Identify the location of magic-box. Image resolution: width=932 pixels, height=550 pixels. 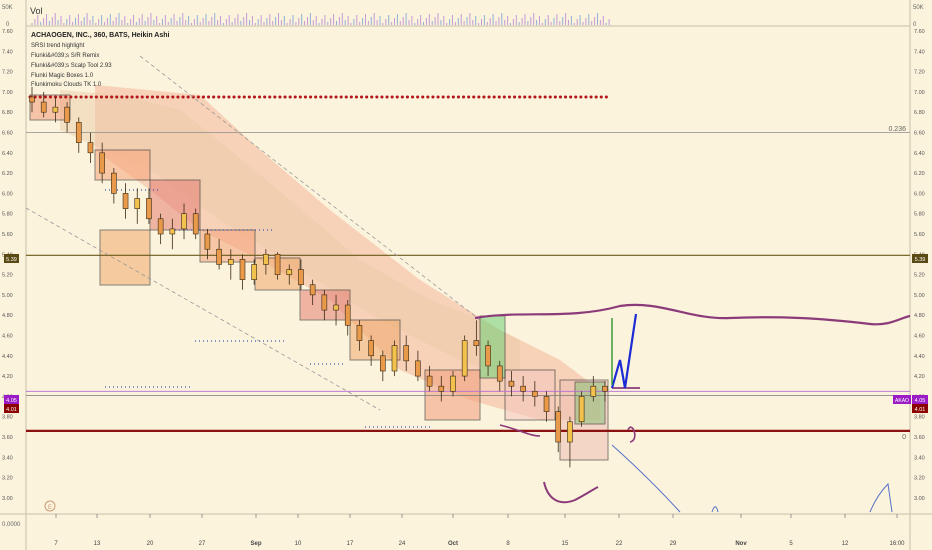
(125, 257).